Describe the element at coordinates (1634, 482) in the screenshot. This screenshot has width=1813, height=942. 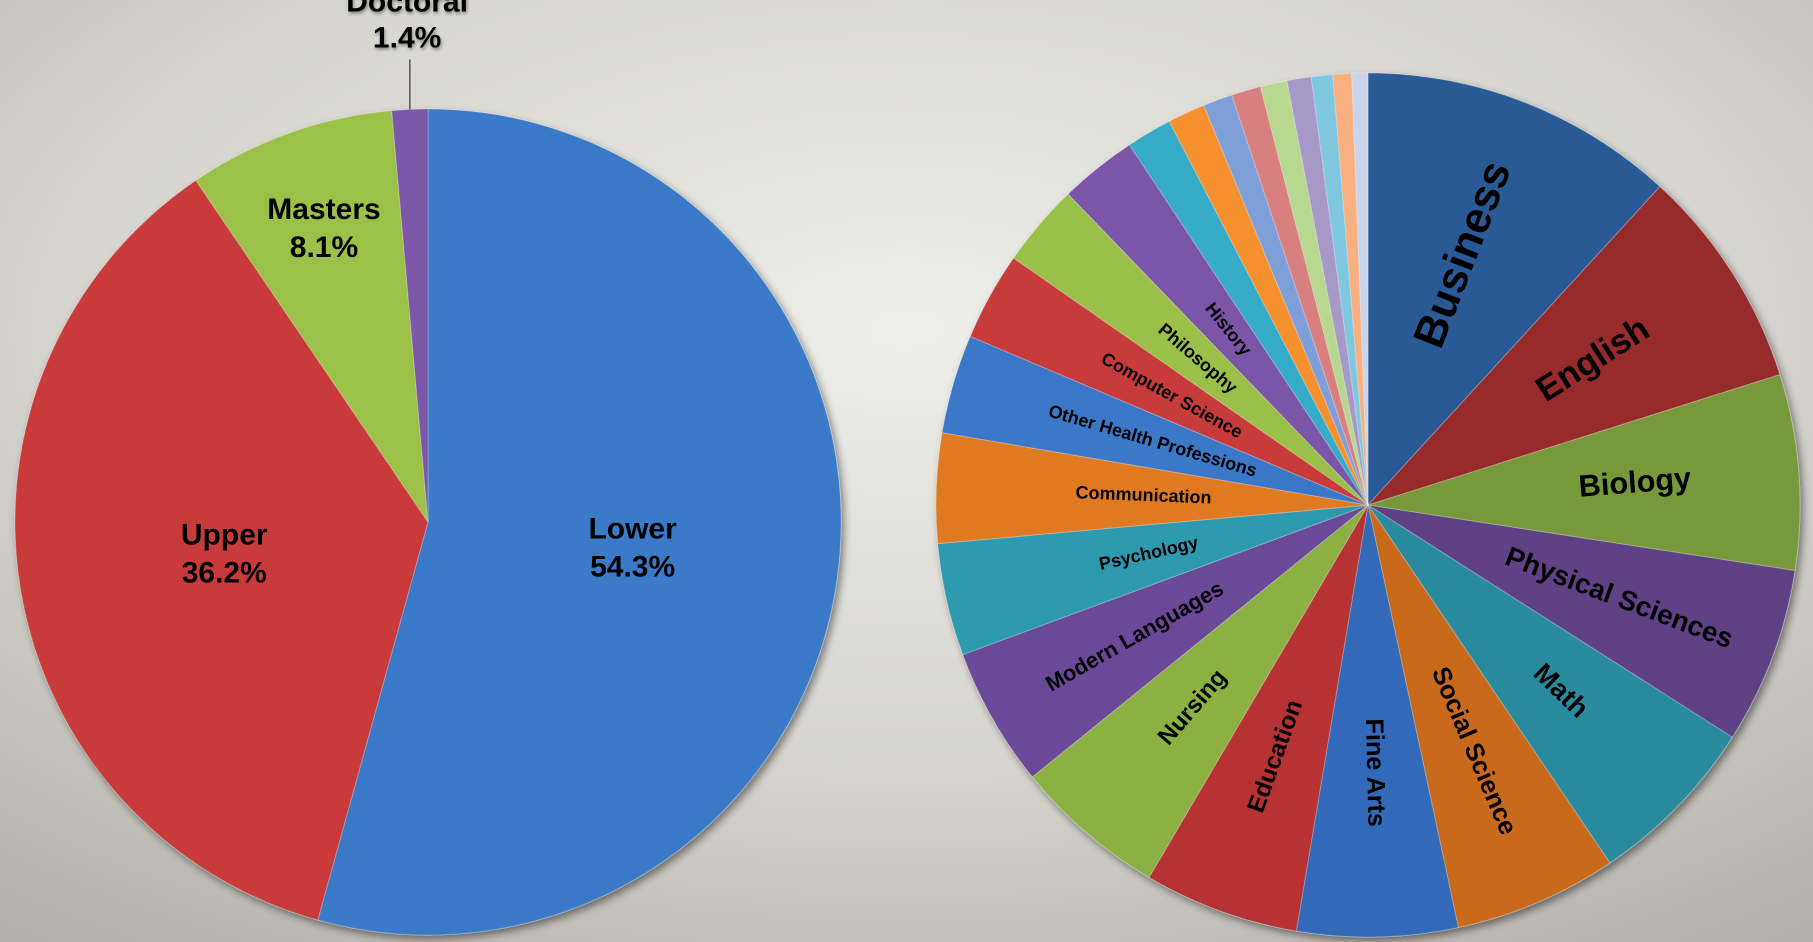
I see `slice-label: Biology` at that location.